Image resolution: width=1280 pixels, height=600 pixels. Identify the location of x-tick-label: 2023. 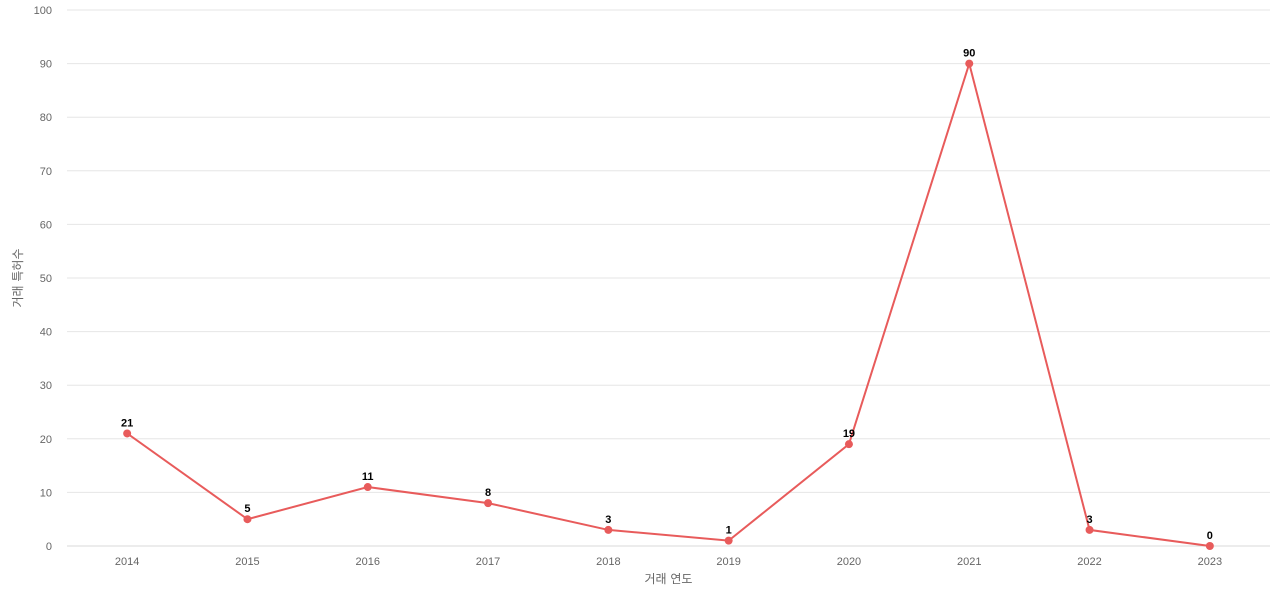
(1210, 562).